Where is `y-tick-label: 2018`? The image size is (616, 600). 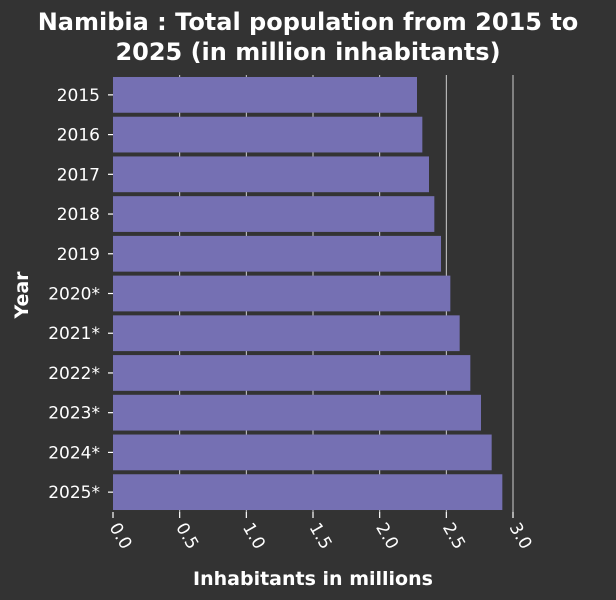 y-tick-label: 2018 is located at coordinates (78, 215).